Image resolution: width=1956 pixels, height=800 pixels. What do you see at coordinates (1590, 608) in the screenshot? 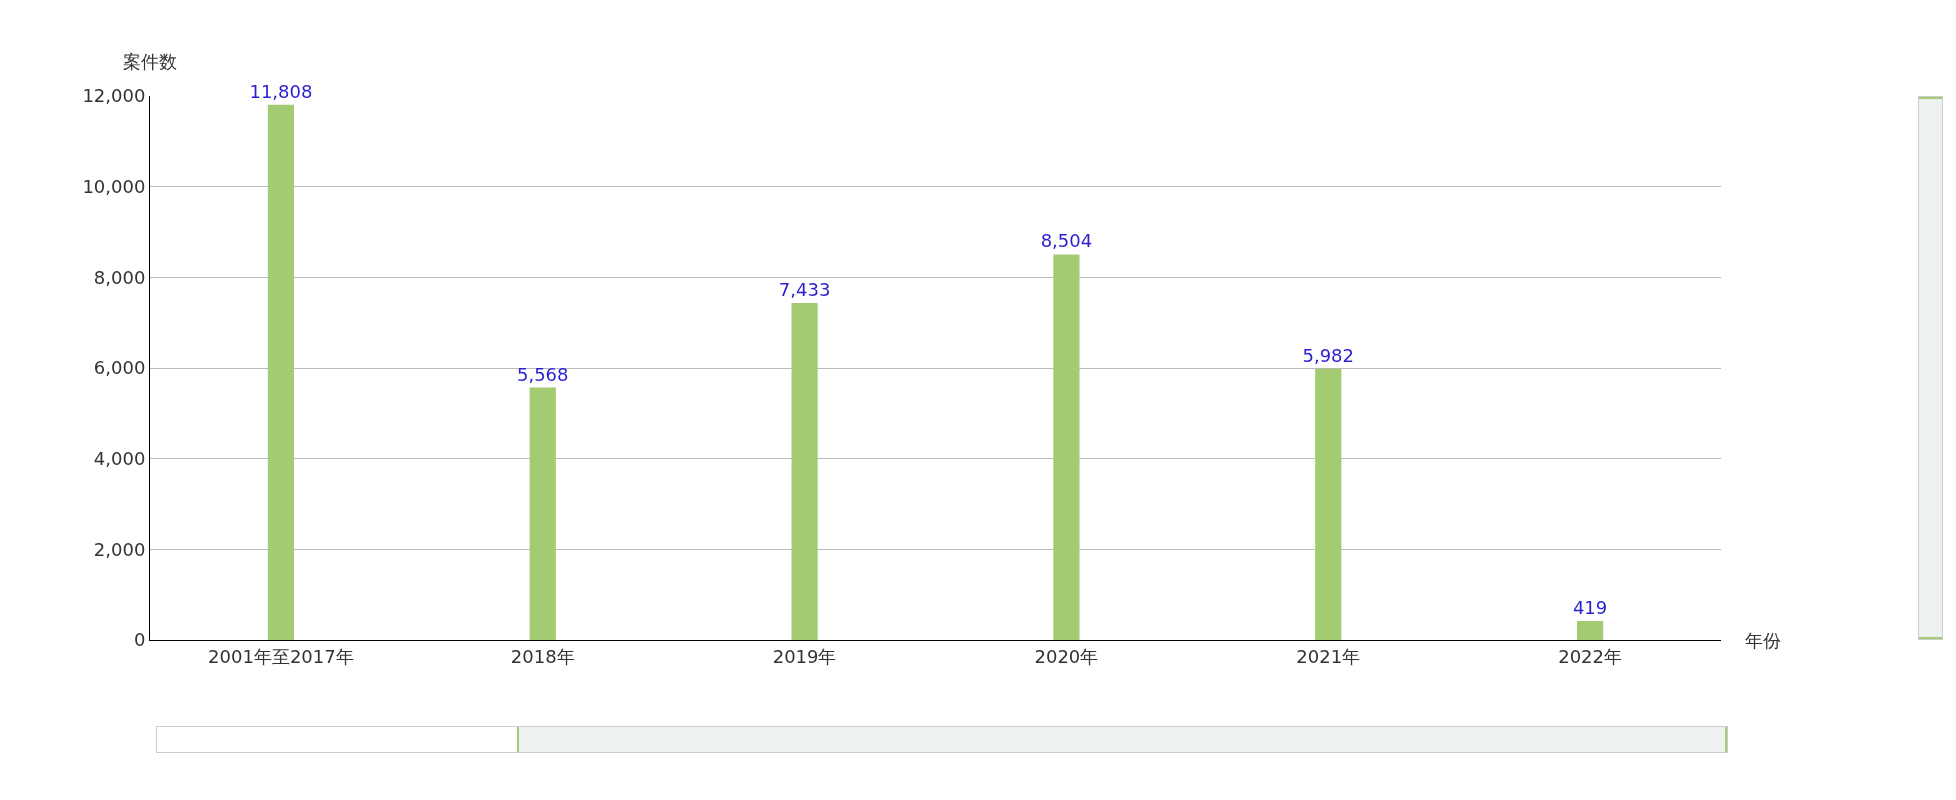
I see `data-label: 419` at bounding box center [1590, 608].